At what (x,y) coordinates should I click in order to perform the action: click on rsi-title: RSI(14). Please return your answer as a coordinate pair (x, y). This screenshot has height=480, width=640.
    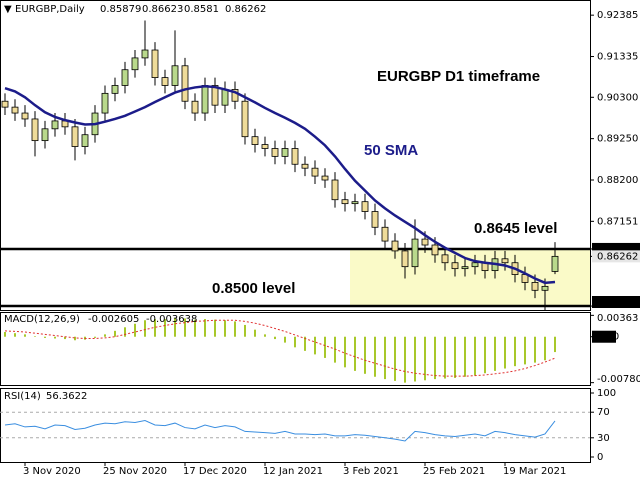
    Looking at the image, I should click on (22, 396).